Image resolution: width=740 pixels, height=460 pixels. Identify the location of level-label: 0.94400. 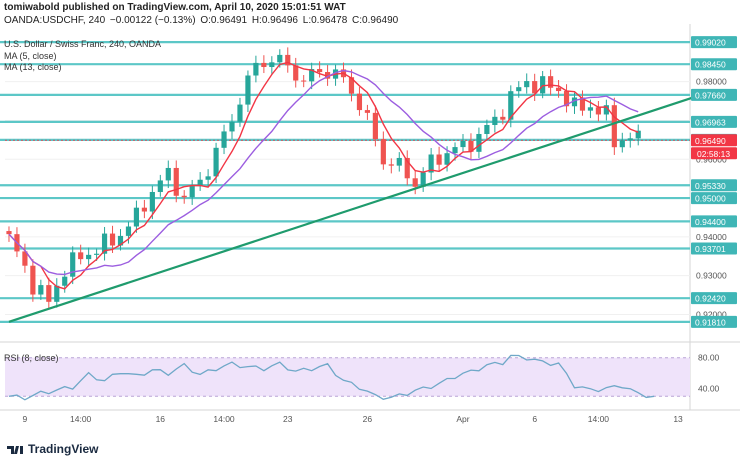
(710, 222).